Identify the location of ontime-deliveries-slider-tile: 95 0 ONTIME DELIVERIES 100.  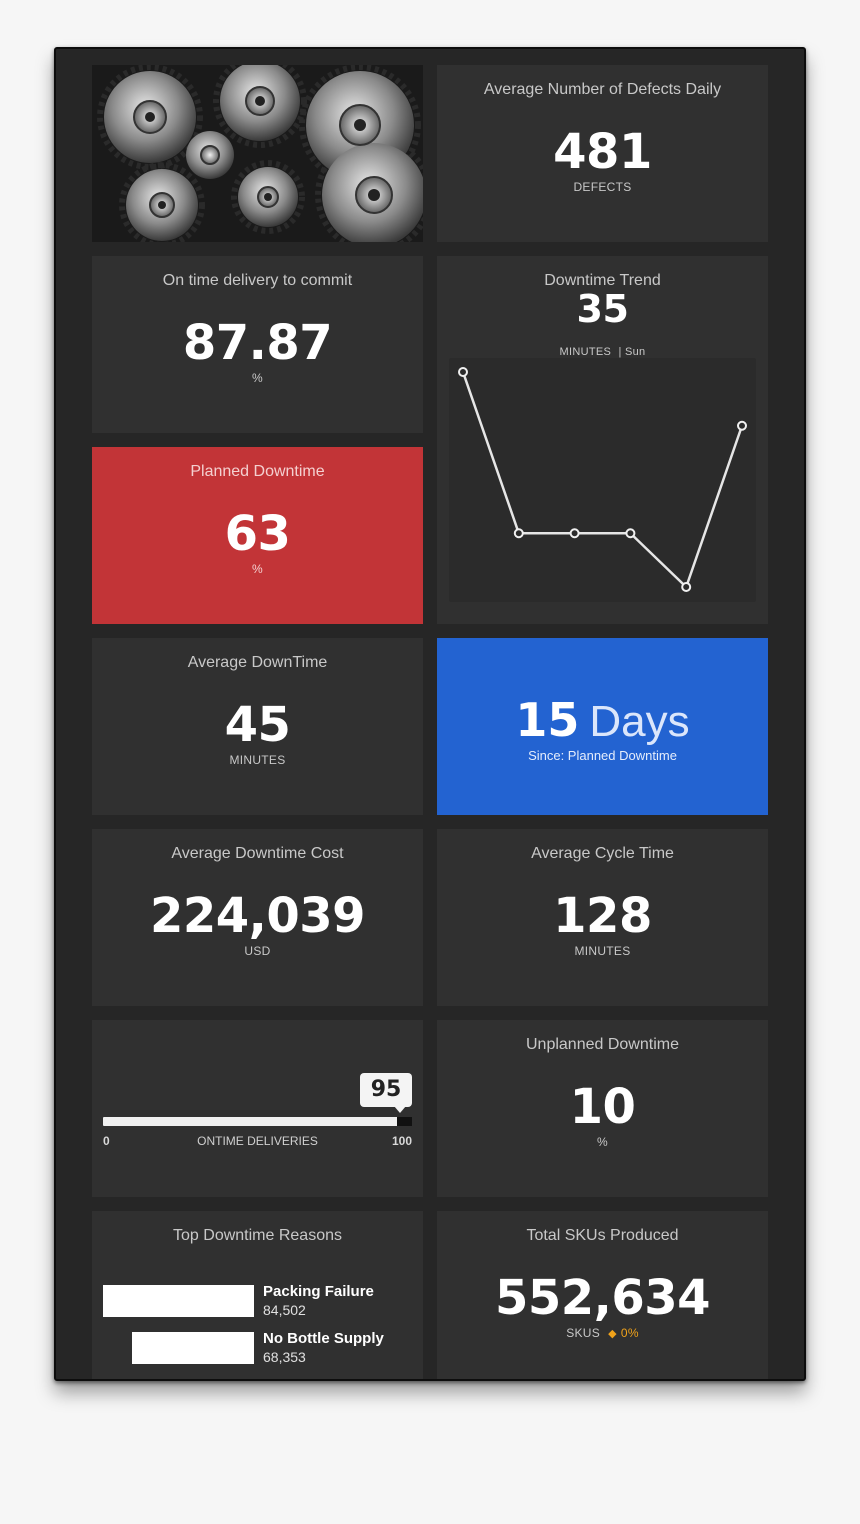
(257, 1108).